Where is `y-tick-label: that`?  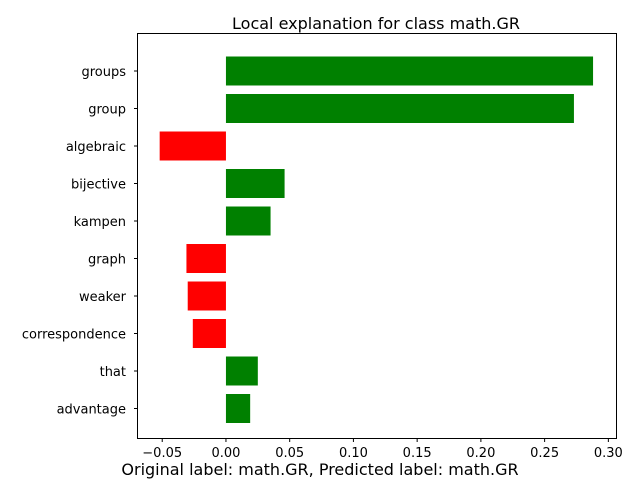
y-tick-label: that is located at coordinates (113, 372).